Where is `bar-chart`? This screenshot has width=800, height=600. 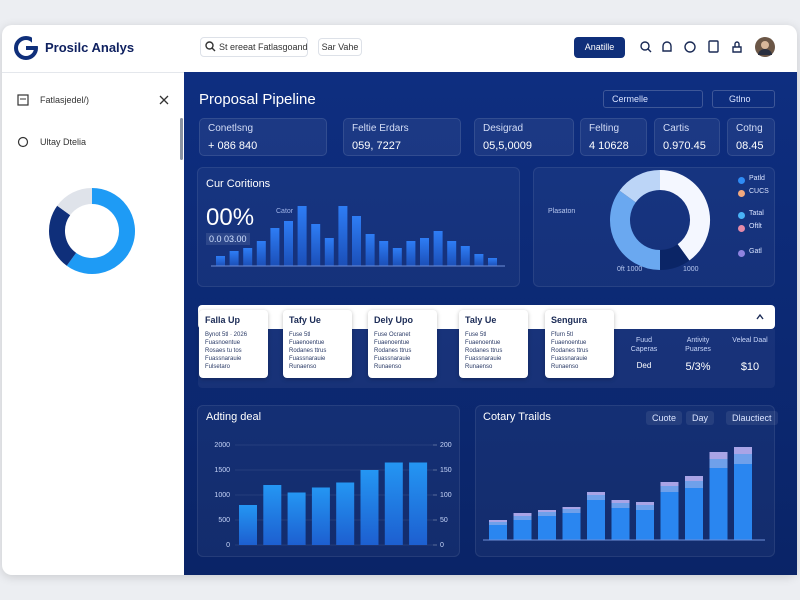 bar-chart is located at coordinates (358, 236).